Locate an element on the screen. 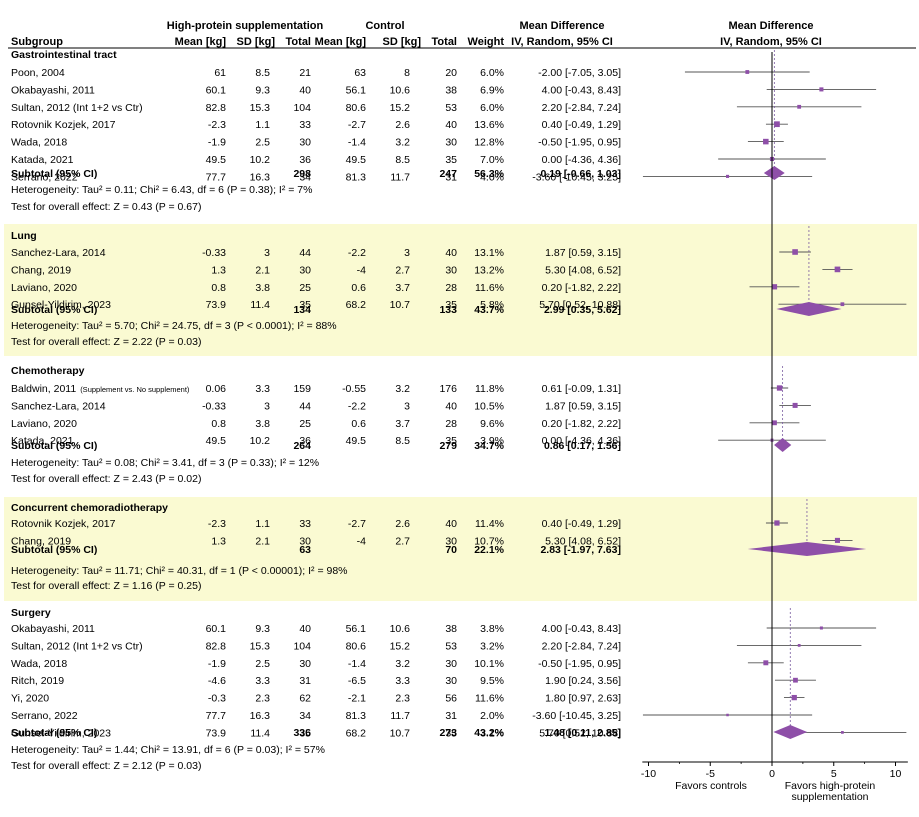  cell-t_n: 25 is located at coordinates (305, 288).